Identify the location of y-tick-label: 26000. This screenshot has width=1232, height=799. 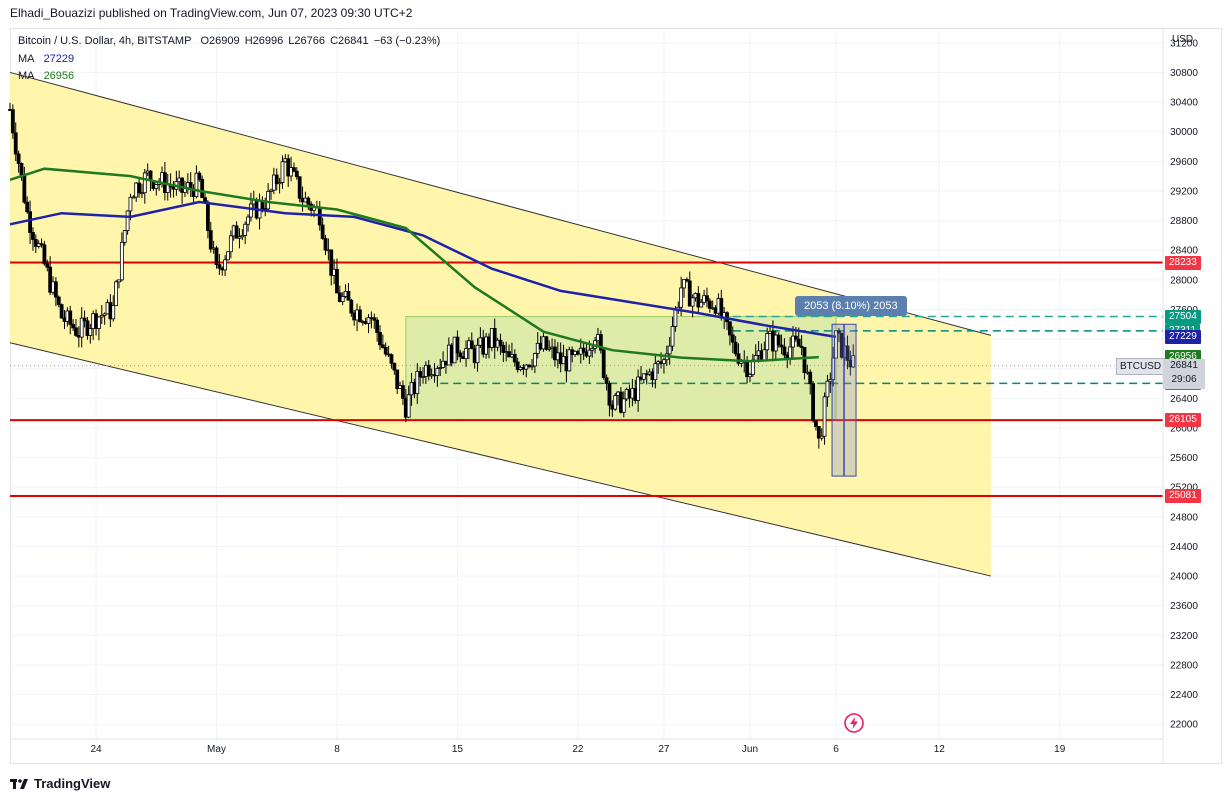
(1184, 428).